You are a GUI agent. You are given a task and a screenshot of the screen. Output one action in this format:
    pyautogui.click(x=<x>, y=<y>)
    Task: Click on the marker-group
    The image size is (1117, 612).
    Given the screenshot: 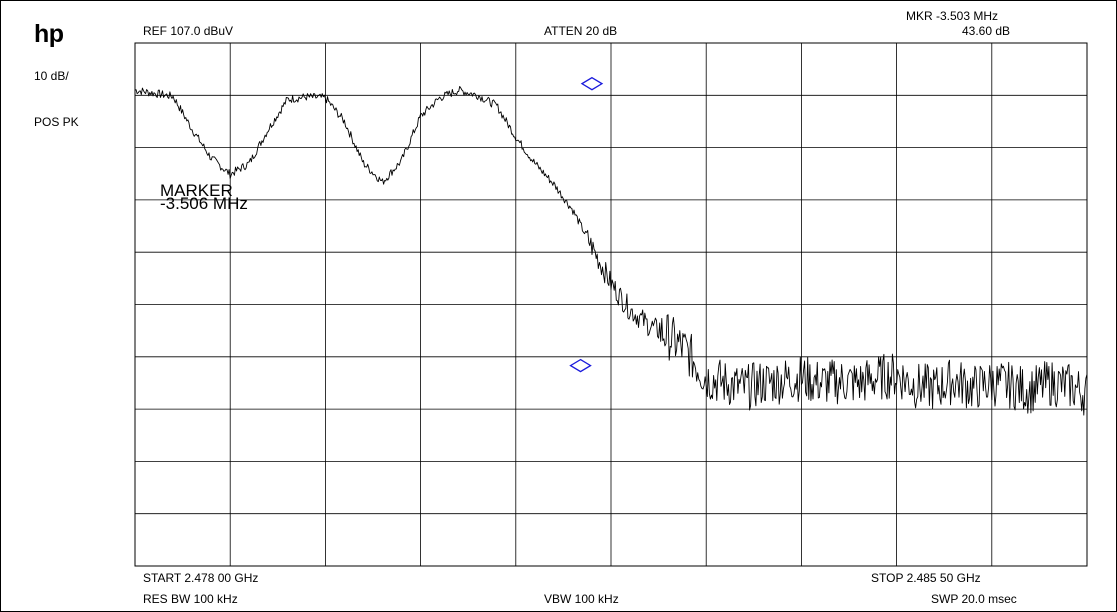 What is the action you would take?
    pyautogui.click(x=586, y=224)
    